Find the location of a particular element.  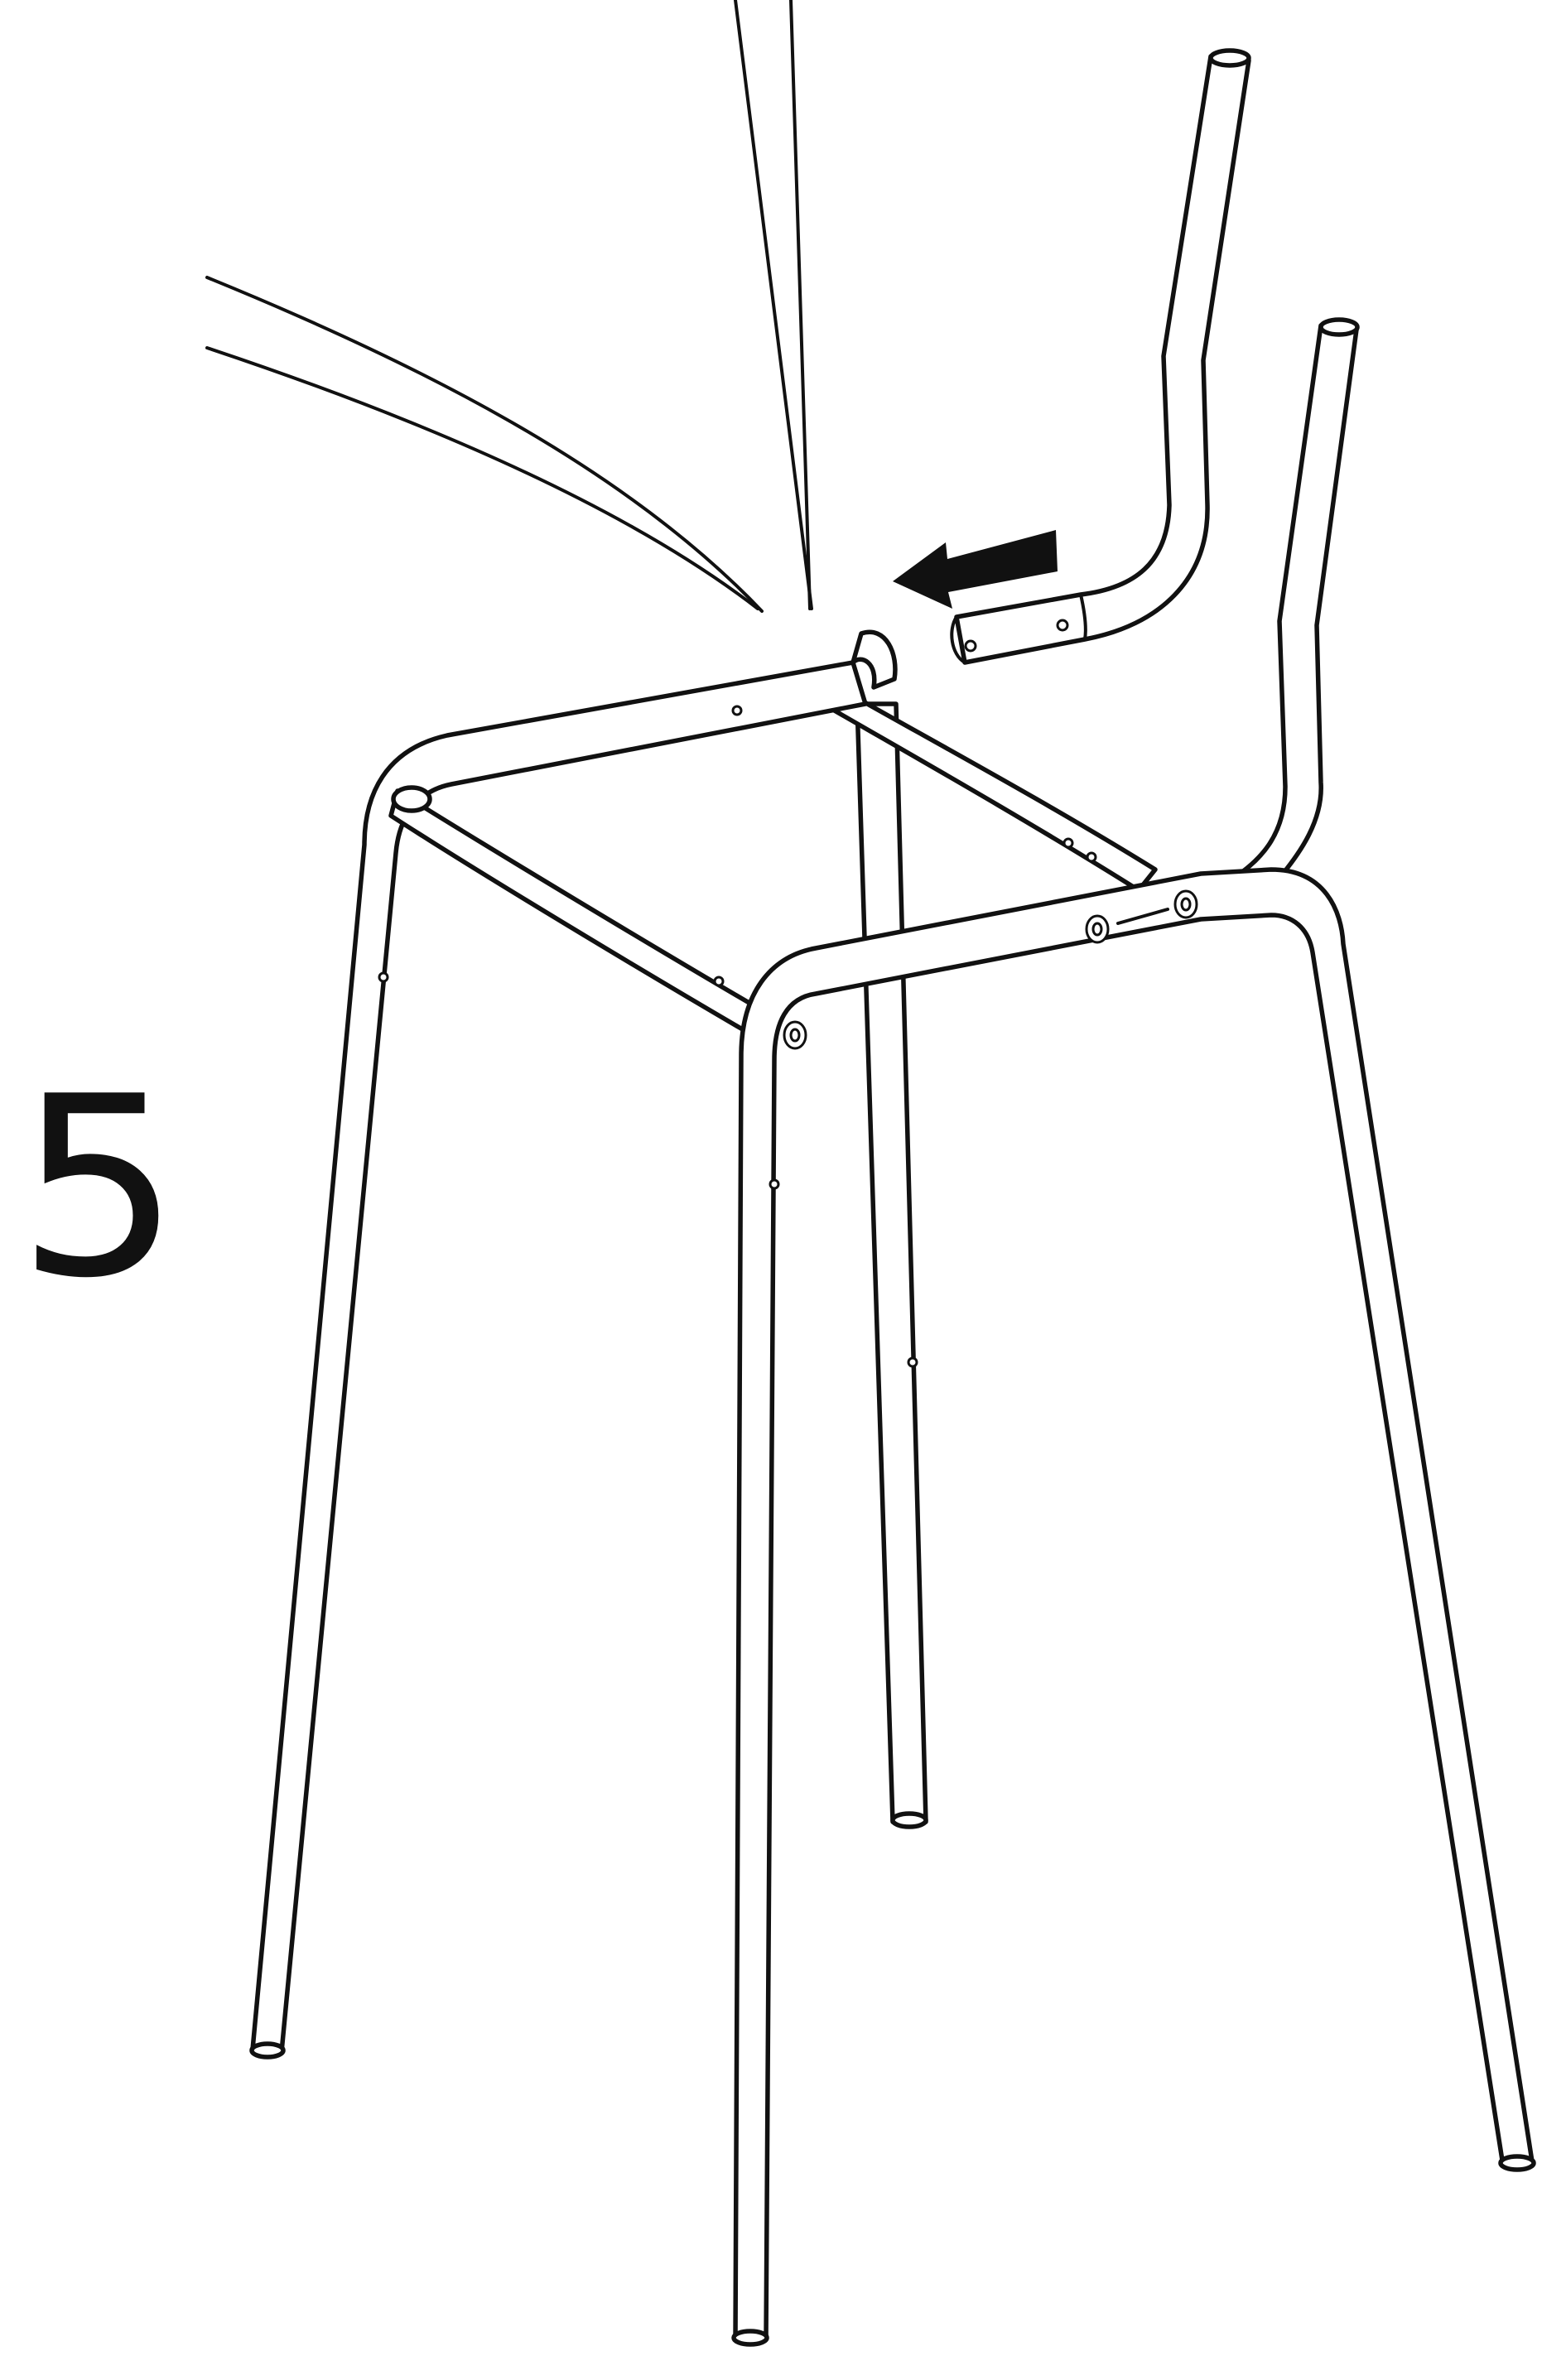

left-crossbar is located at coordinates (576, 909).